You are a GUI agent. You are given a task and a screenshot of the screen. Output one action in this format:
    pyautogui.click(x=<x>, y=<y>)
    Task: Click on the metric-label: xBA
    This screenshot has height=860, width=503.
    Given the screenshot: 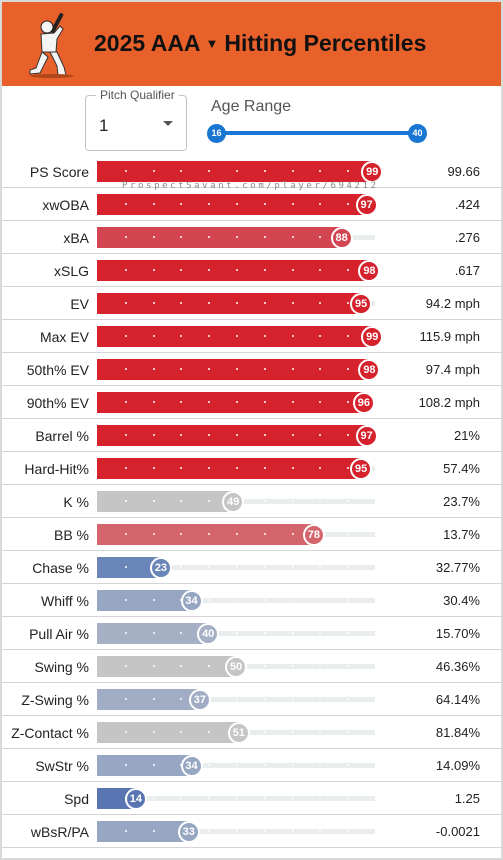 What is the action you would take?
    pyautogui.click(x=76, y=238)
    